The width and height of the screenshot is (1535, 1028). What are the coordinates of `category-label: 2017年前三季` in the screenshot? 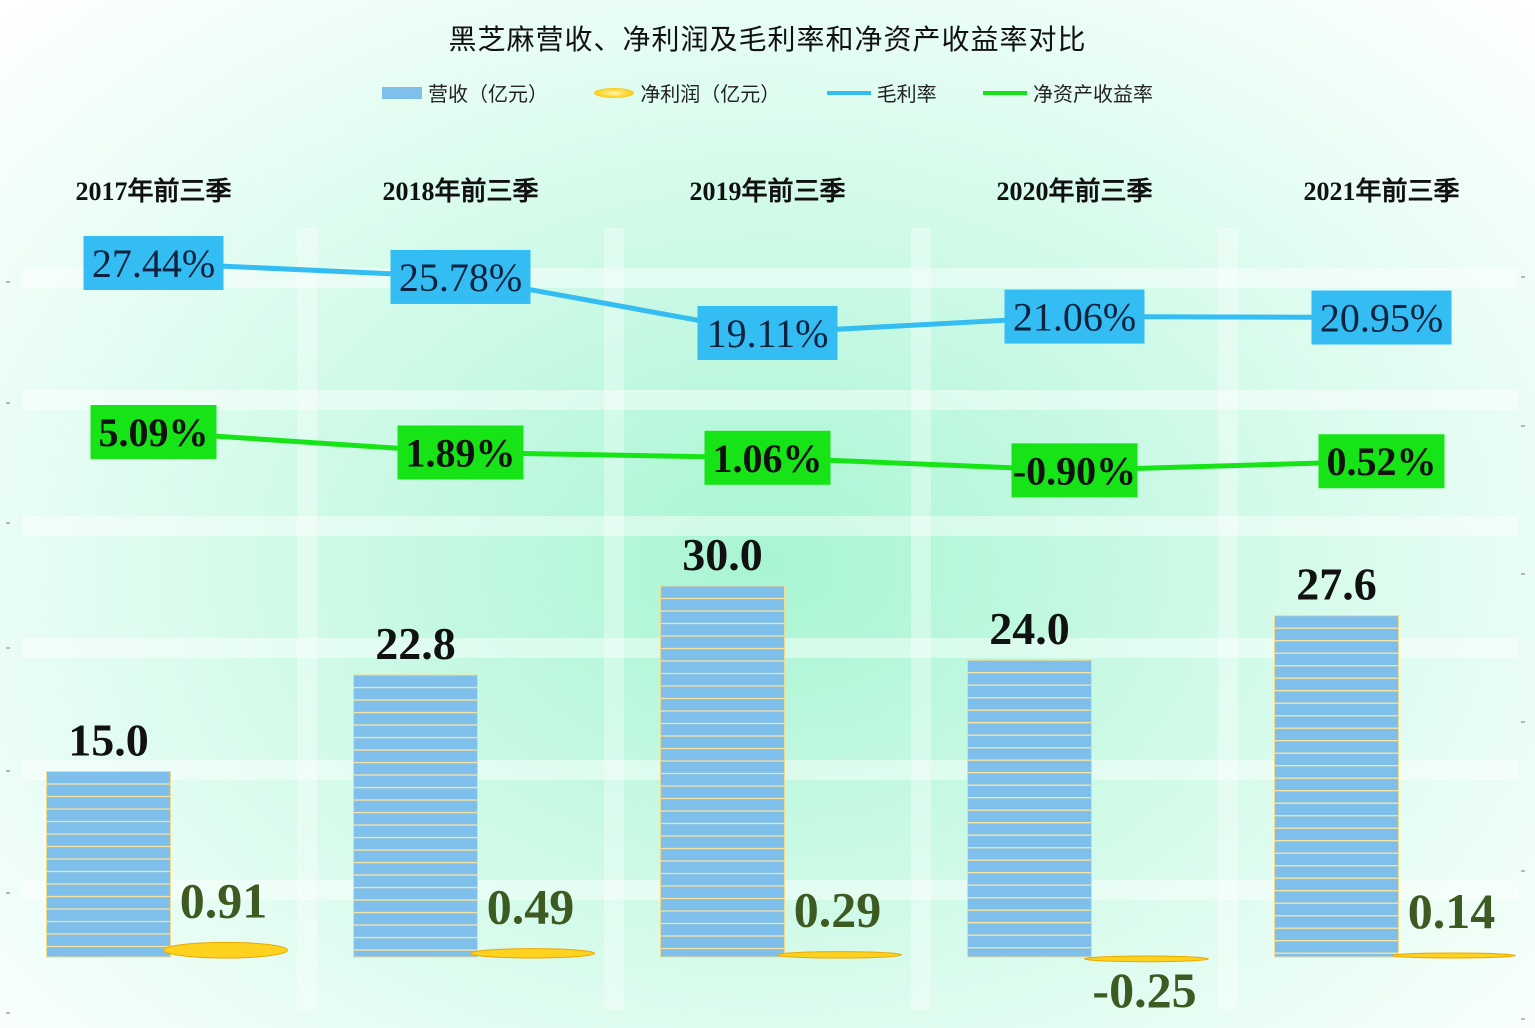 It's located at (153, 191).